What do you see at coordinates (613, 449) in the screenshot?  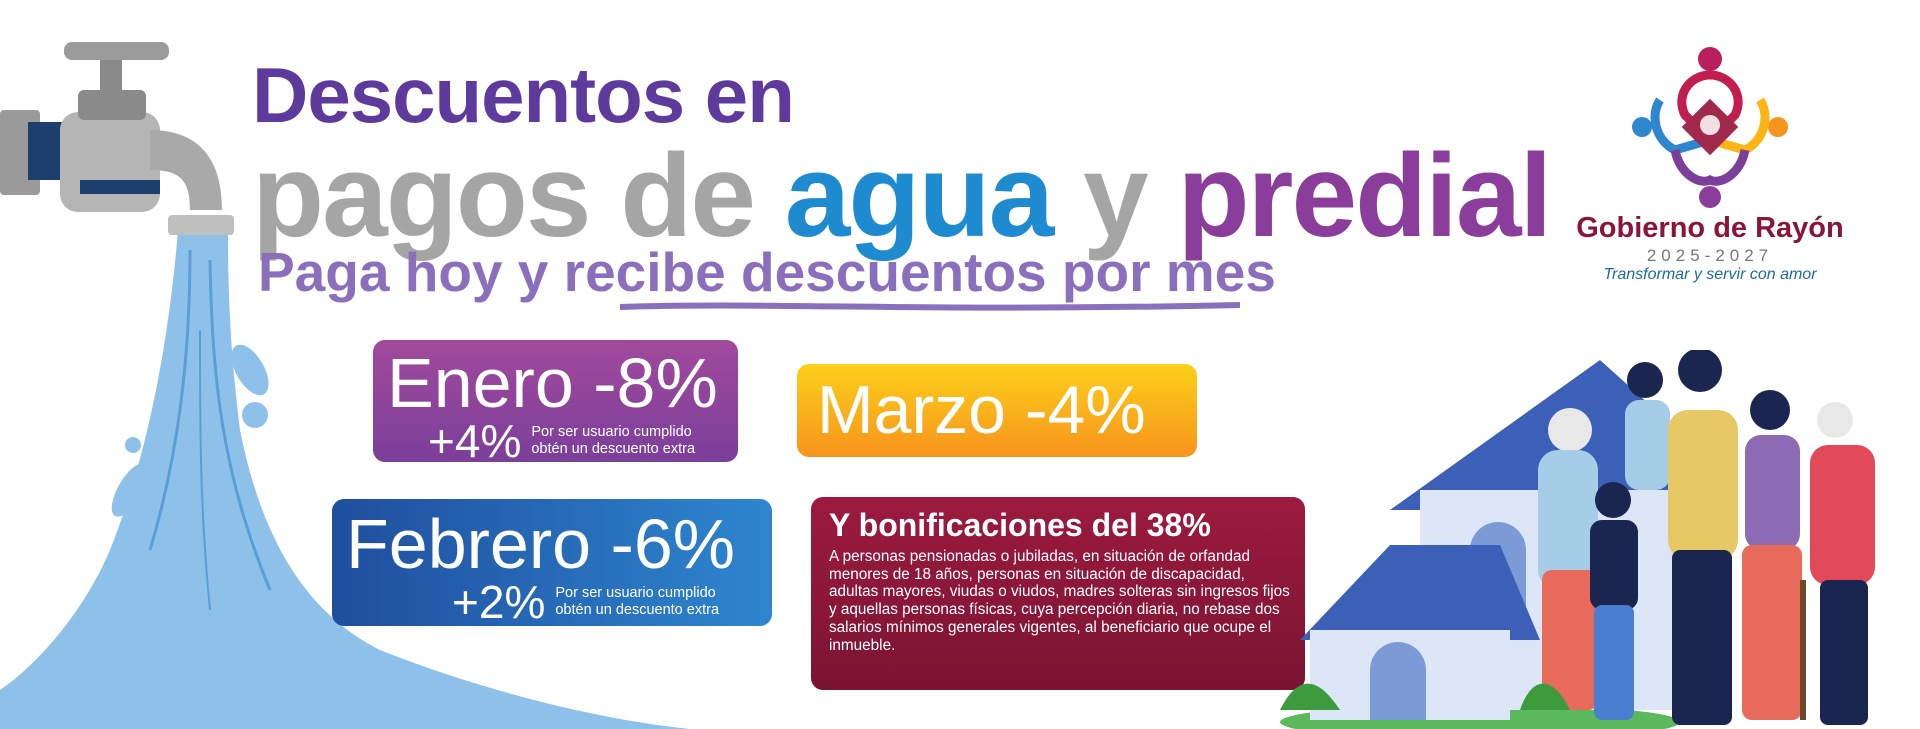 I see `card-enero-note-line2: obtén un descuento extra` at bounding box center [613, 449].